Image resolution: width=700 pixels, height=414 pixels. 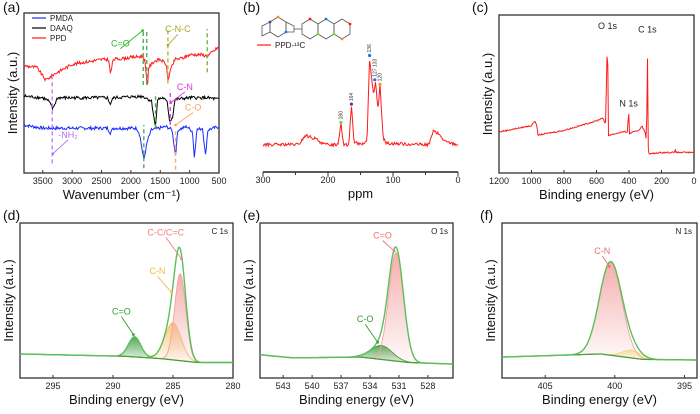 What do you see at coordinates (360, 193) in the screenshot?
I see `x-axis-label: ppm` at bounding box center [360, 193].